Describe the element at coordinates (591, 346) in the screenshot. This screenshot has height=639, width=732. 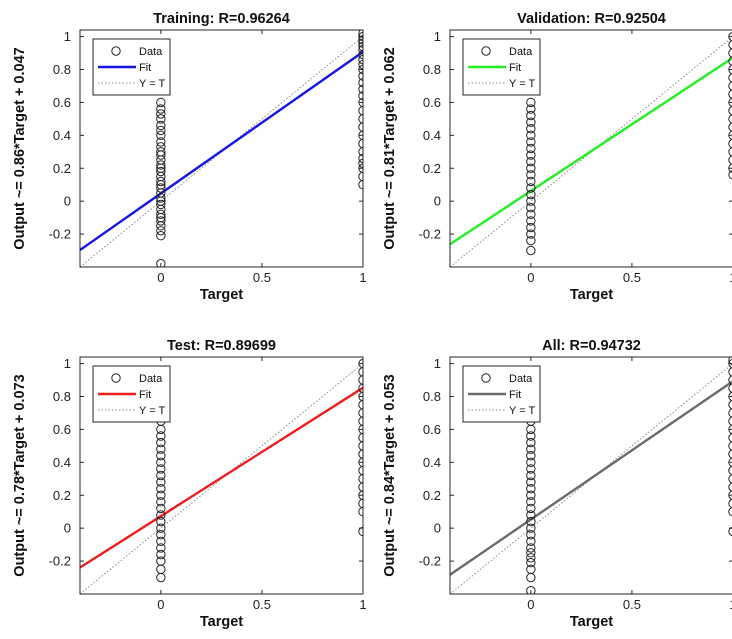
I see `chart-title: All: R=0.94732` at that location.